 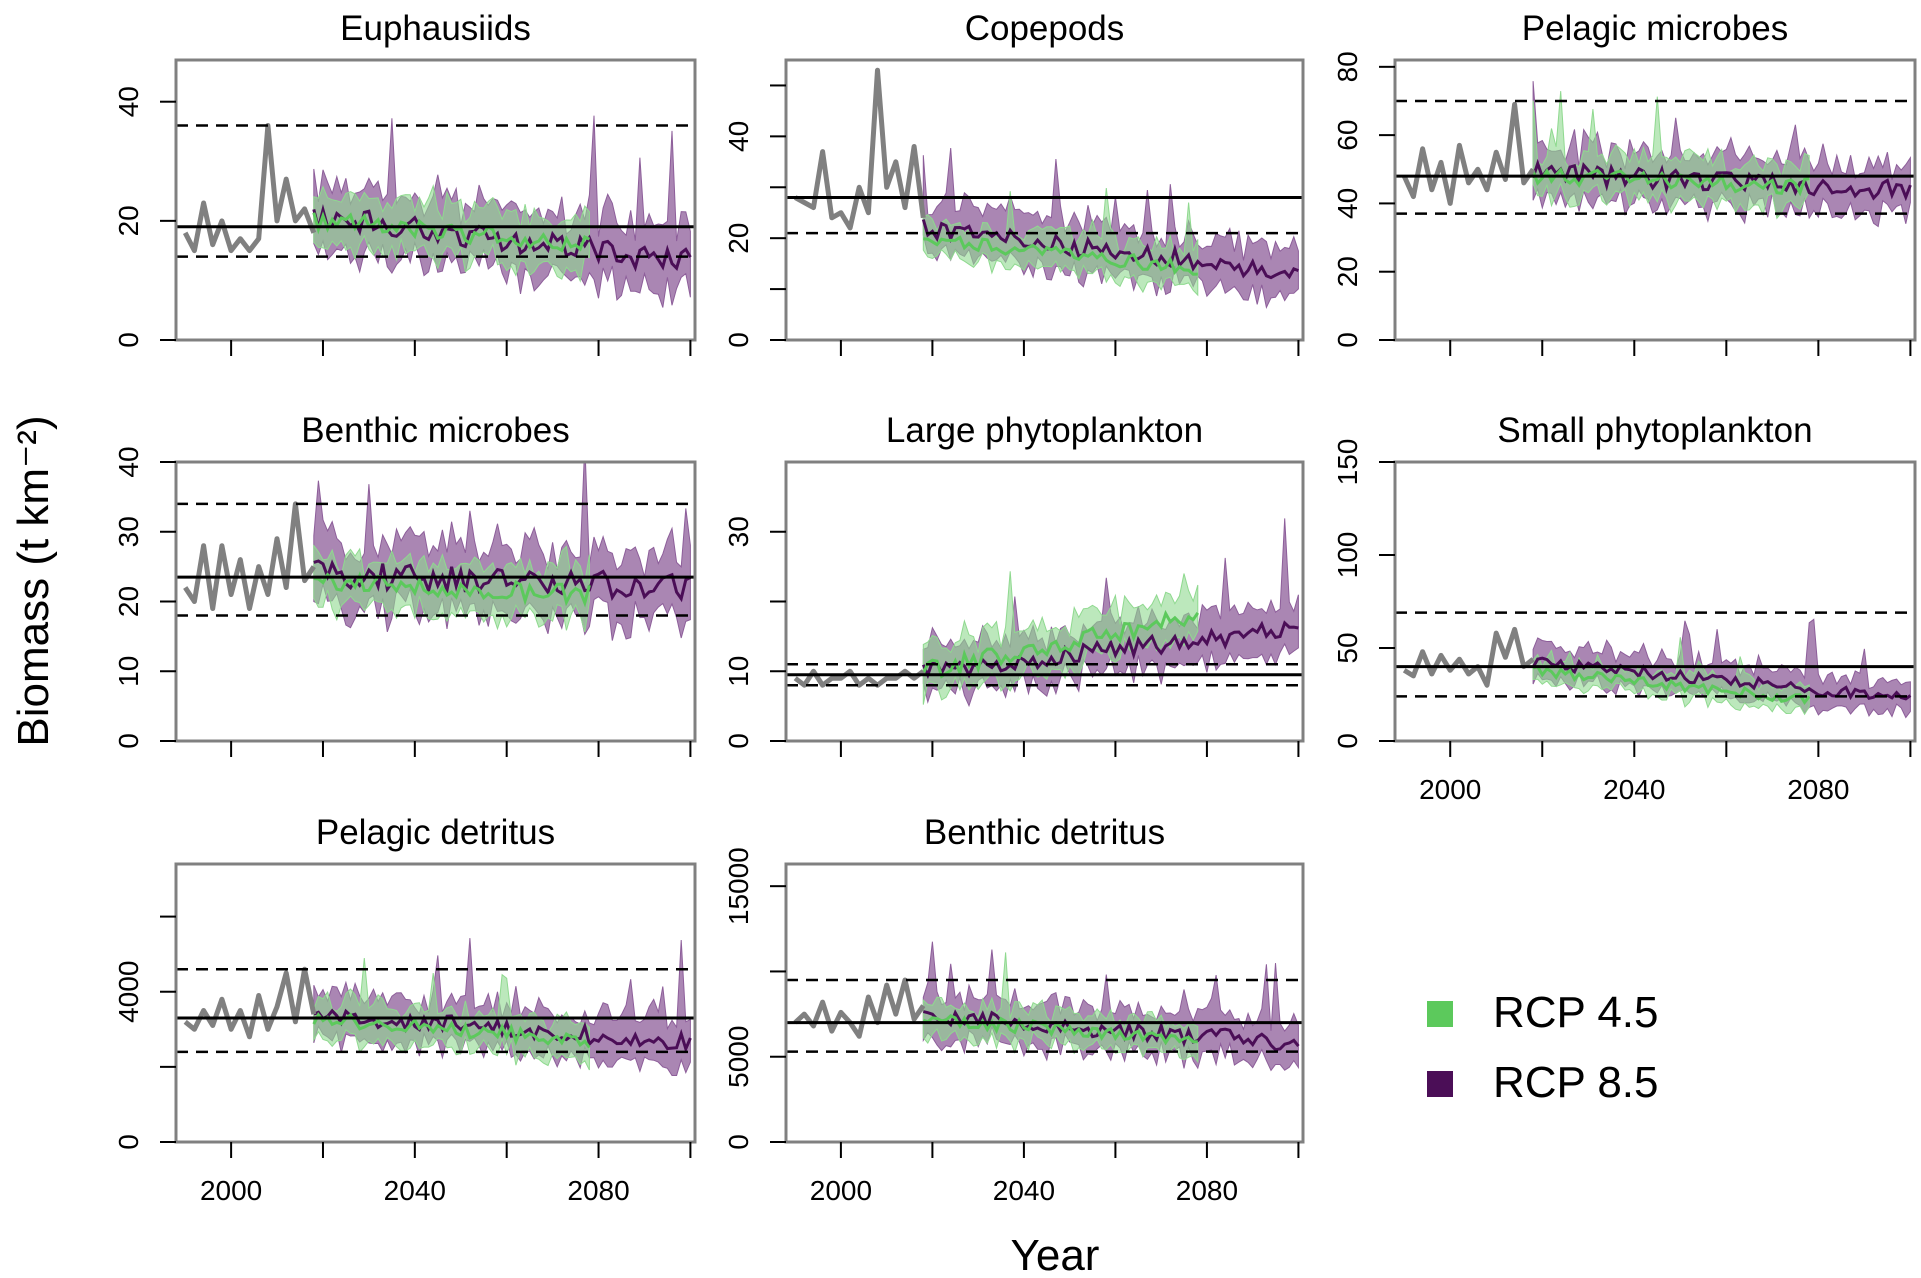 I want to click on panel-title: Small phytoplankton, so click(x=1654, y=430).